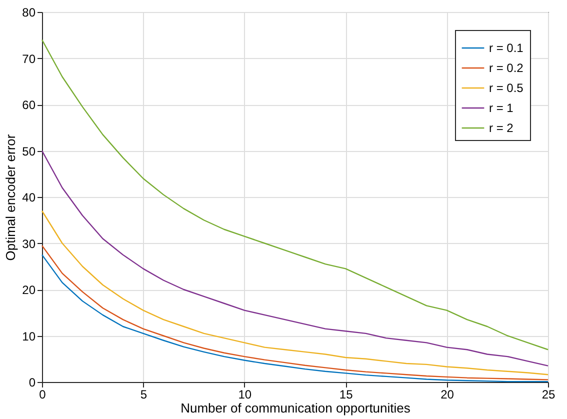  I want to click on x-tick-label: 20, so click(447, 395).